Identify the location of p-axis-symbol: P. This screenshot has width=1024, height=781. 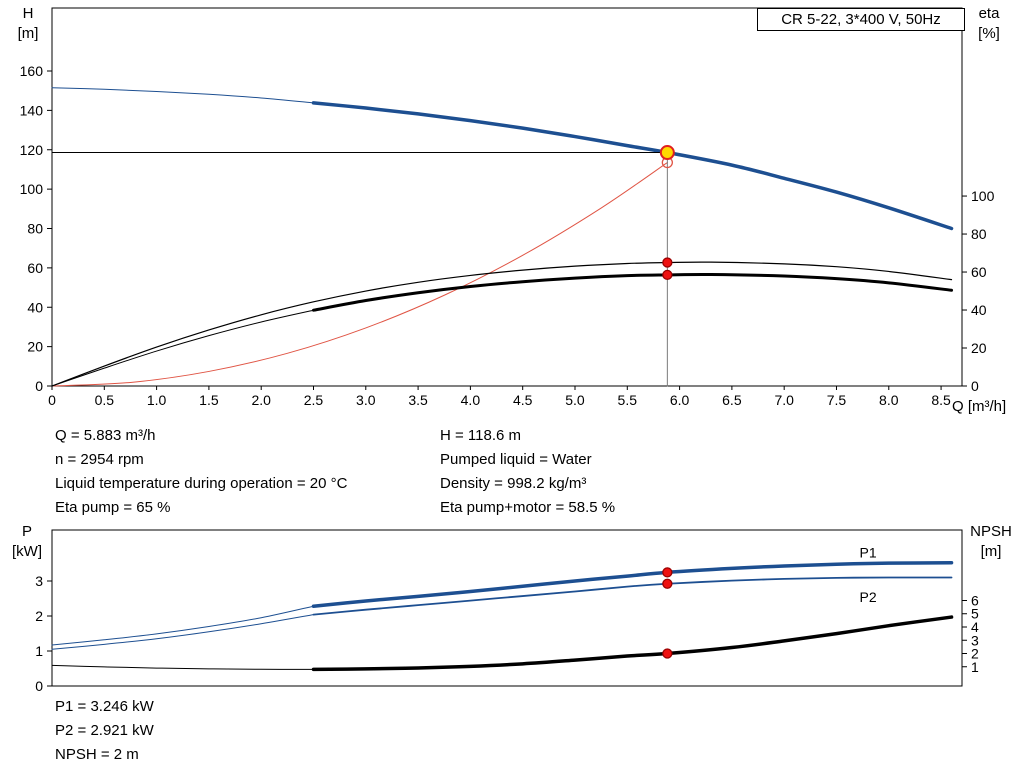
(26, 531).